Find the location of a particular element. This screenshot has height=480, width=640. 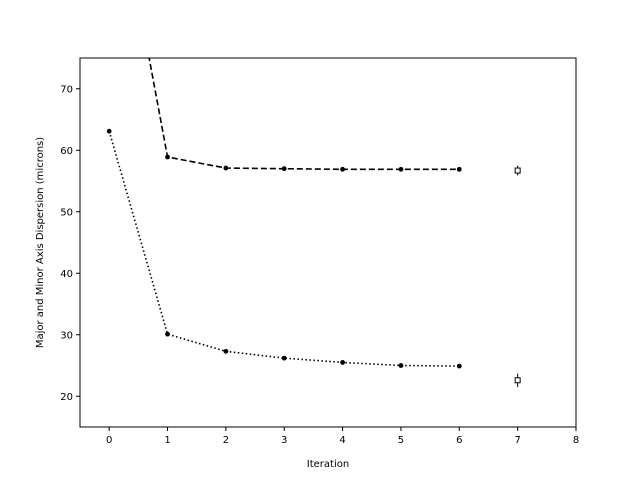

x-axis-label: Iteration is located at coordinates (328, 464).